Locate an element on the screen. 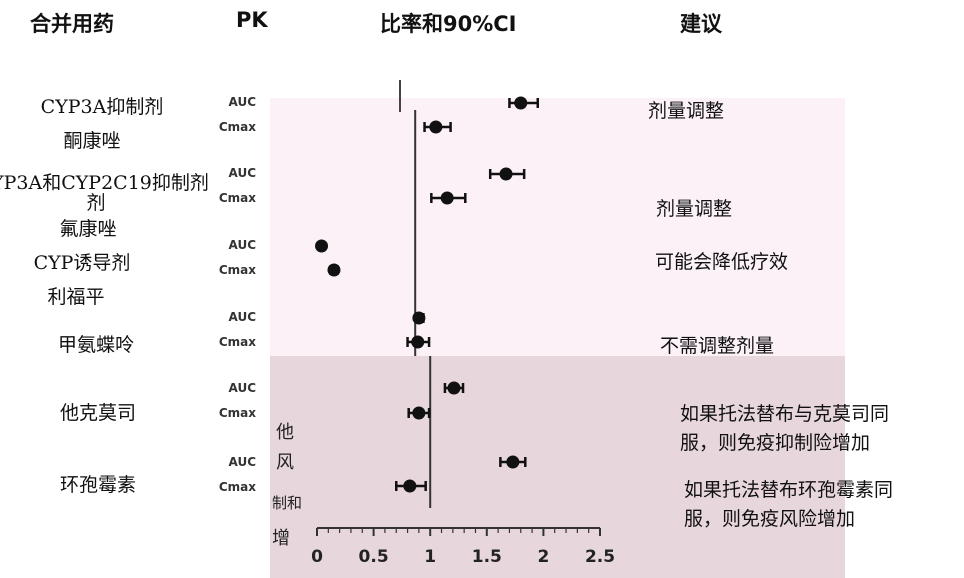  recommendation-line: 服，则免疫风险增加 is located at coordinates (770, 518).